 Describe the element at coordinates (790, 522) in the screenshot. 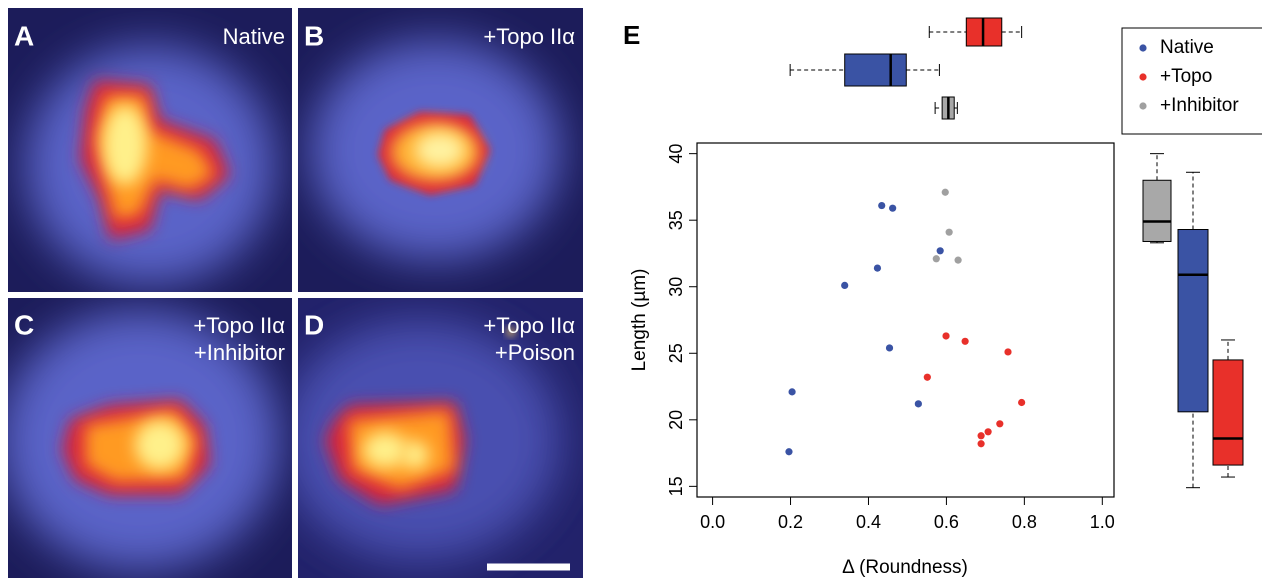

I see `x-tick-label: 0.2` at that location.